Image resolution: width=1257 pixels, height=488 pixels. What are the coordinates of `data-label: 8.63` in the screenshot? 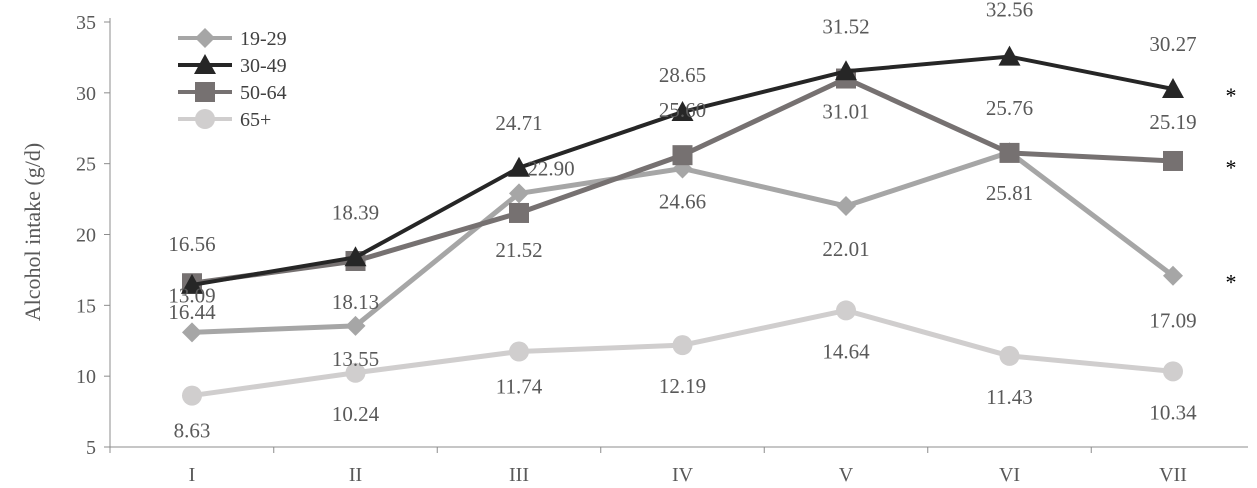 It's located at (192, 431).